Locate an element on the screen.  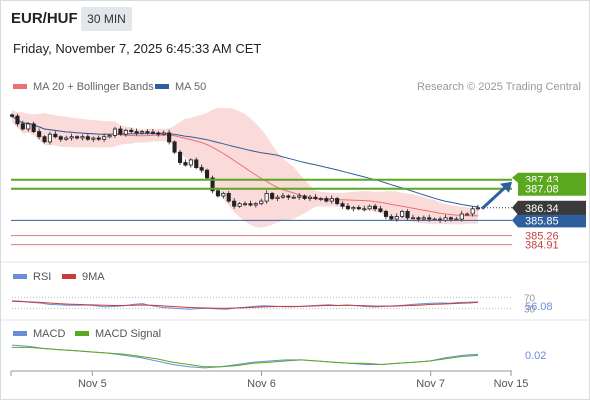
level-tag-387.08 is located at coordinates (552, 188).